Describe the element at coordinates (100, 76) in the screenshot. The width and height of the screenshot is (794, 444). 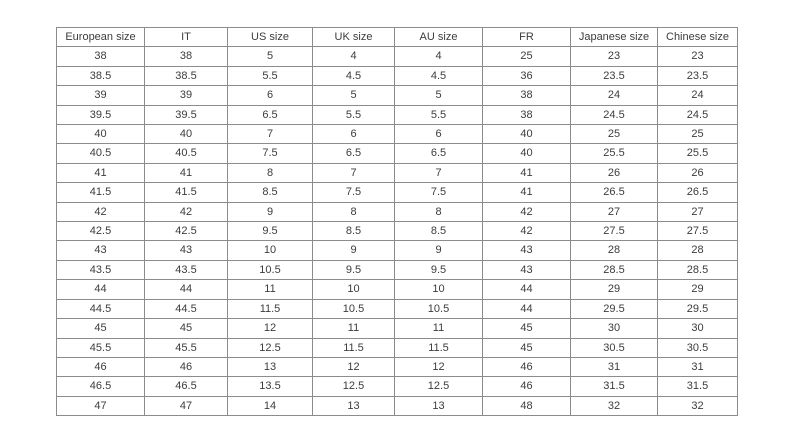
I see `table-cell: 38.5` at that location.